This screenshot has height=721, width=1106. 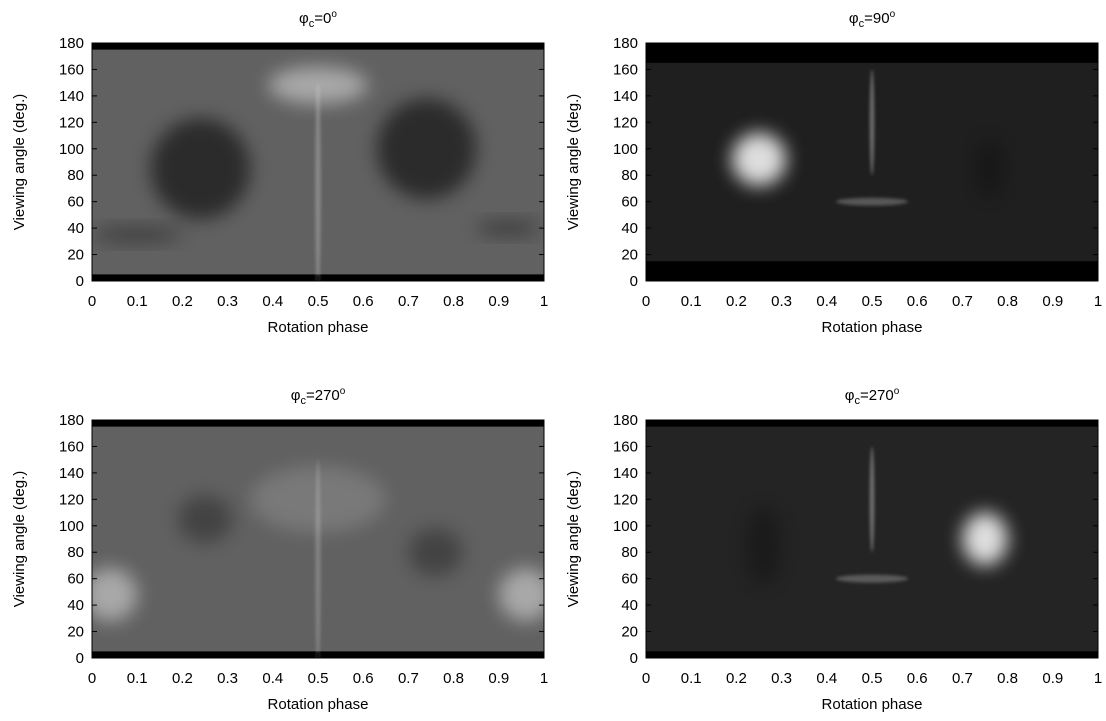 I want to click on panel-title: φc=0o, so click(x=318, y=19).